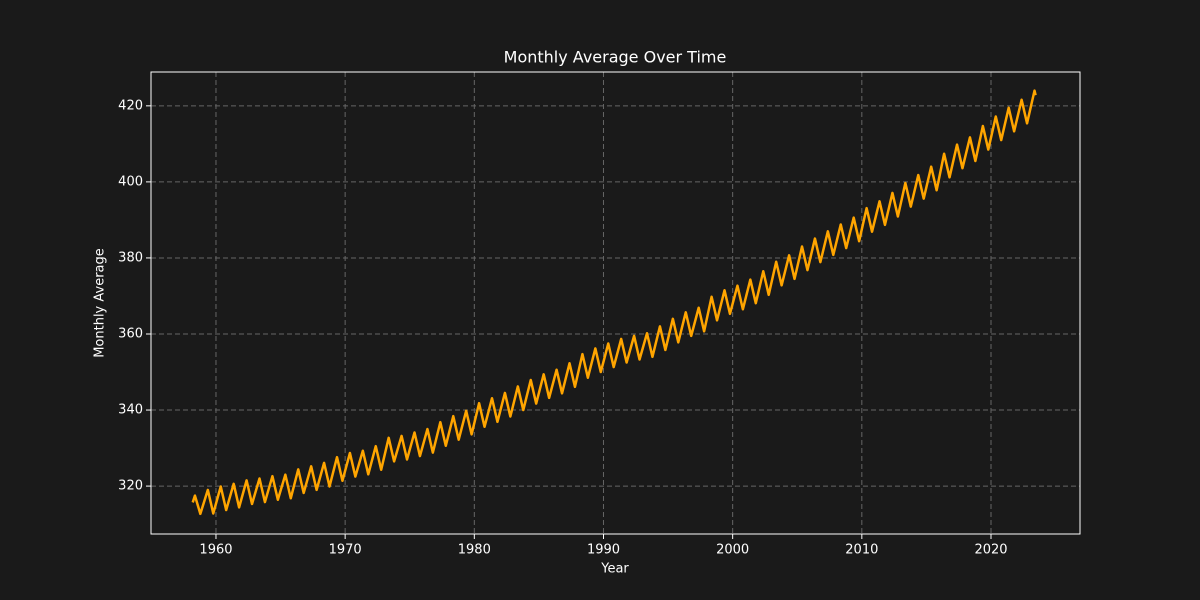 The height and width of the screenshot is (600, 1200). Describe the element at coordinates (130, 486) in the screenshot. I see `y-tick-label: 320` at that location.